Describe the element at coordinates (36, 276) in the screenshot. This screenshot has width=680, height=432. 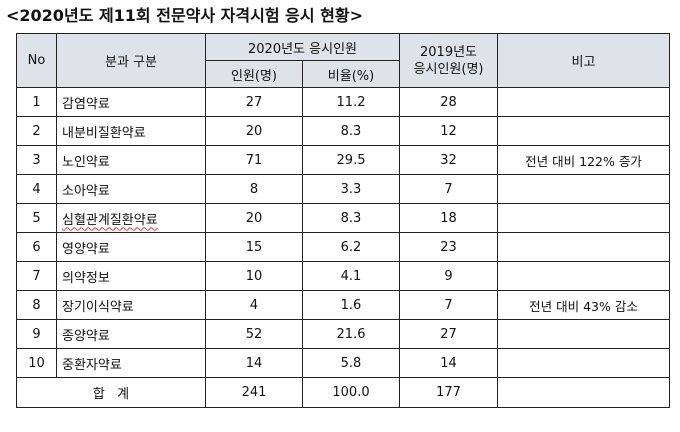
I see `row-no: 7` at that location.